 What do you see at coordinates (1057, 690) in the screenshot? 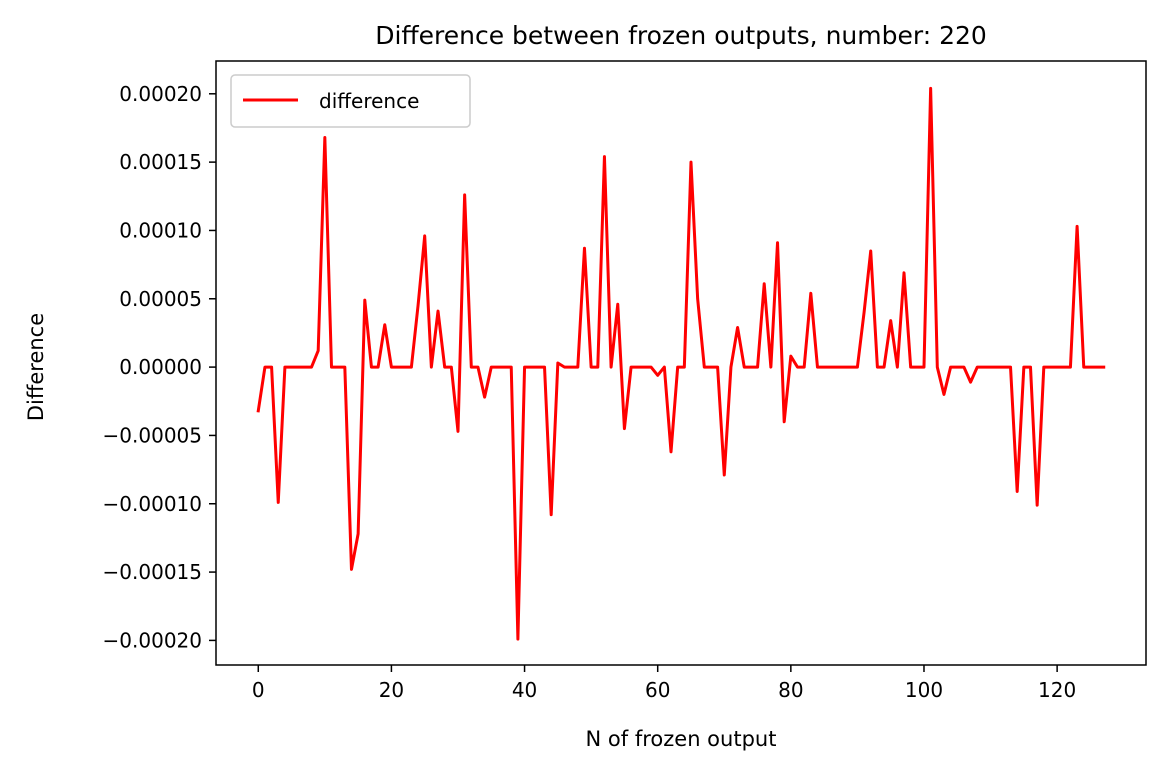
I see `x-tick-label: 120` at bounding box center [1057, 690].